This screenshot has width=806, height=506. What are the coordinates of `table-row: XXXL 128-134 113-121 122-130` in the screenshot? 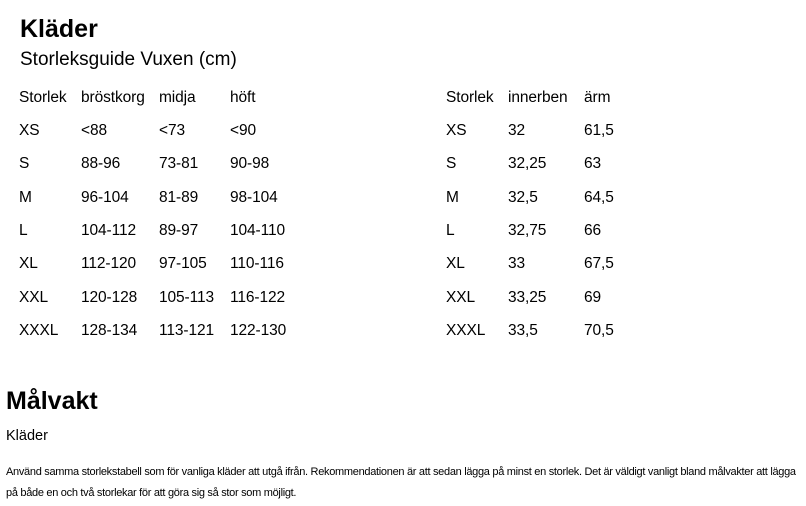 It's located at (189, 330).